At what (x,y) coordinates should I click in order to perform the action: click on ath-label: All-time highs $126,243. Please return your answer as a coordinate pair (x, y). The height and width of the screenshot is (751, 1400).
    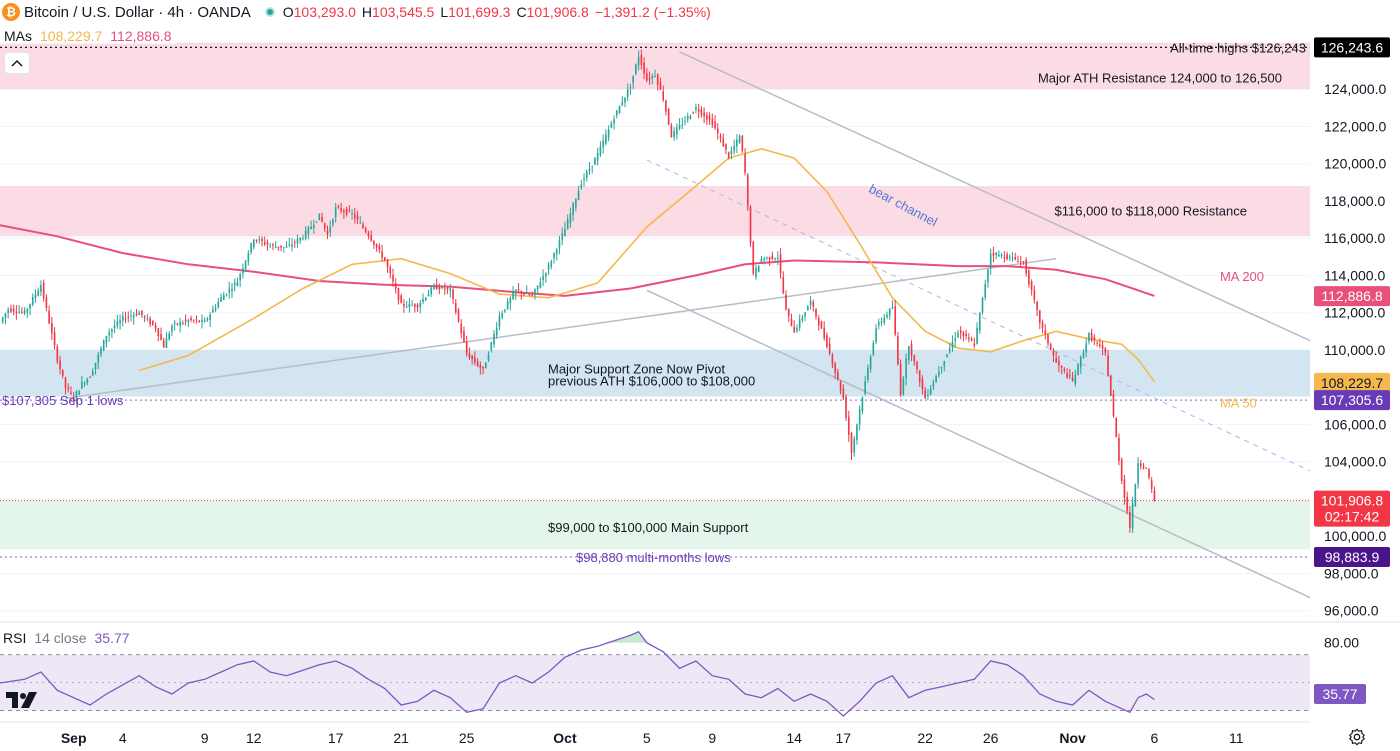
    Looking at the image, I should click on (1238, 47).